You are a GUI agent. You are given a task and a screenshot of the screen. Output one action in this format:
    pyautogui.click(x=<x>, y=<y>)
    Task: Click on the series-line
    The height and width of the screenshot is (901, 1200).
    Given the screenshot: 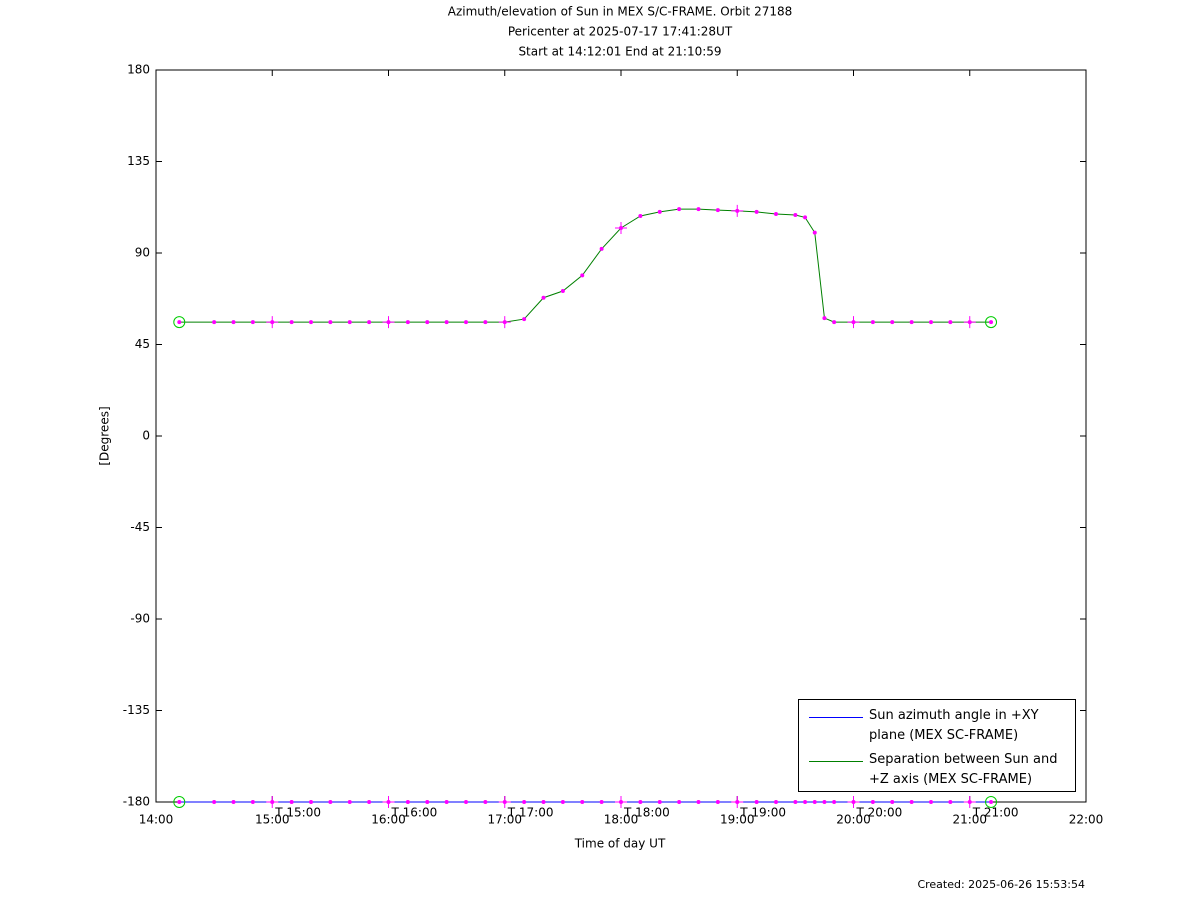 What is the action you would take?
    pyautogui.click(x=585, y=265)
    